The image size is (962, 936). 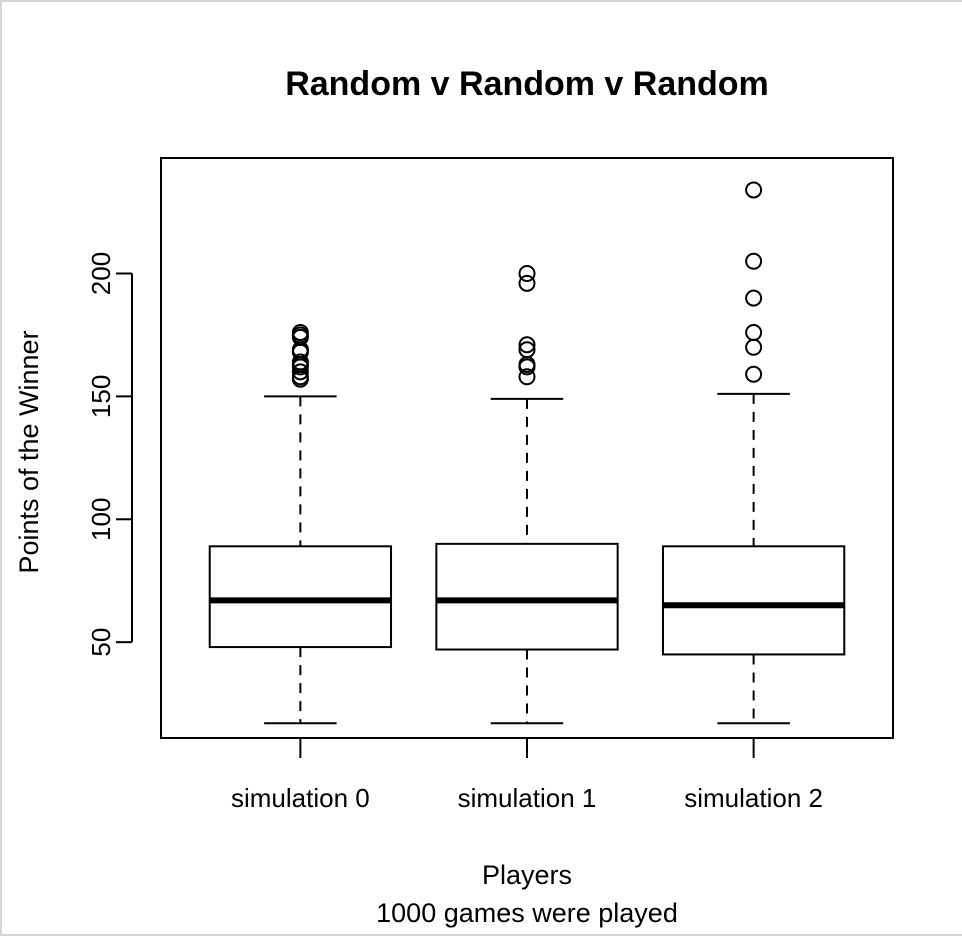 I want to click on y-tick-label: 100, so click(x=101, y=519).